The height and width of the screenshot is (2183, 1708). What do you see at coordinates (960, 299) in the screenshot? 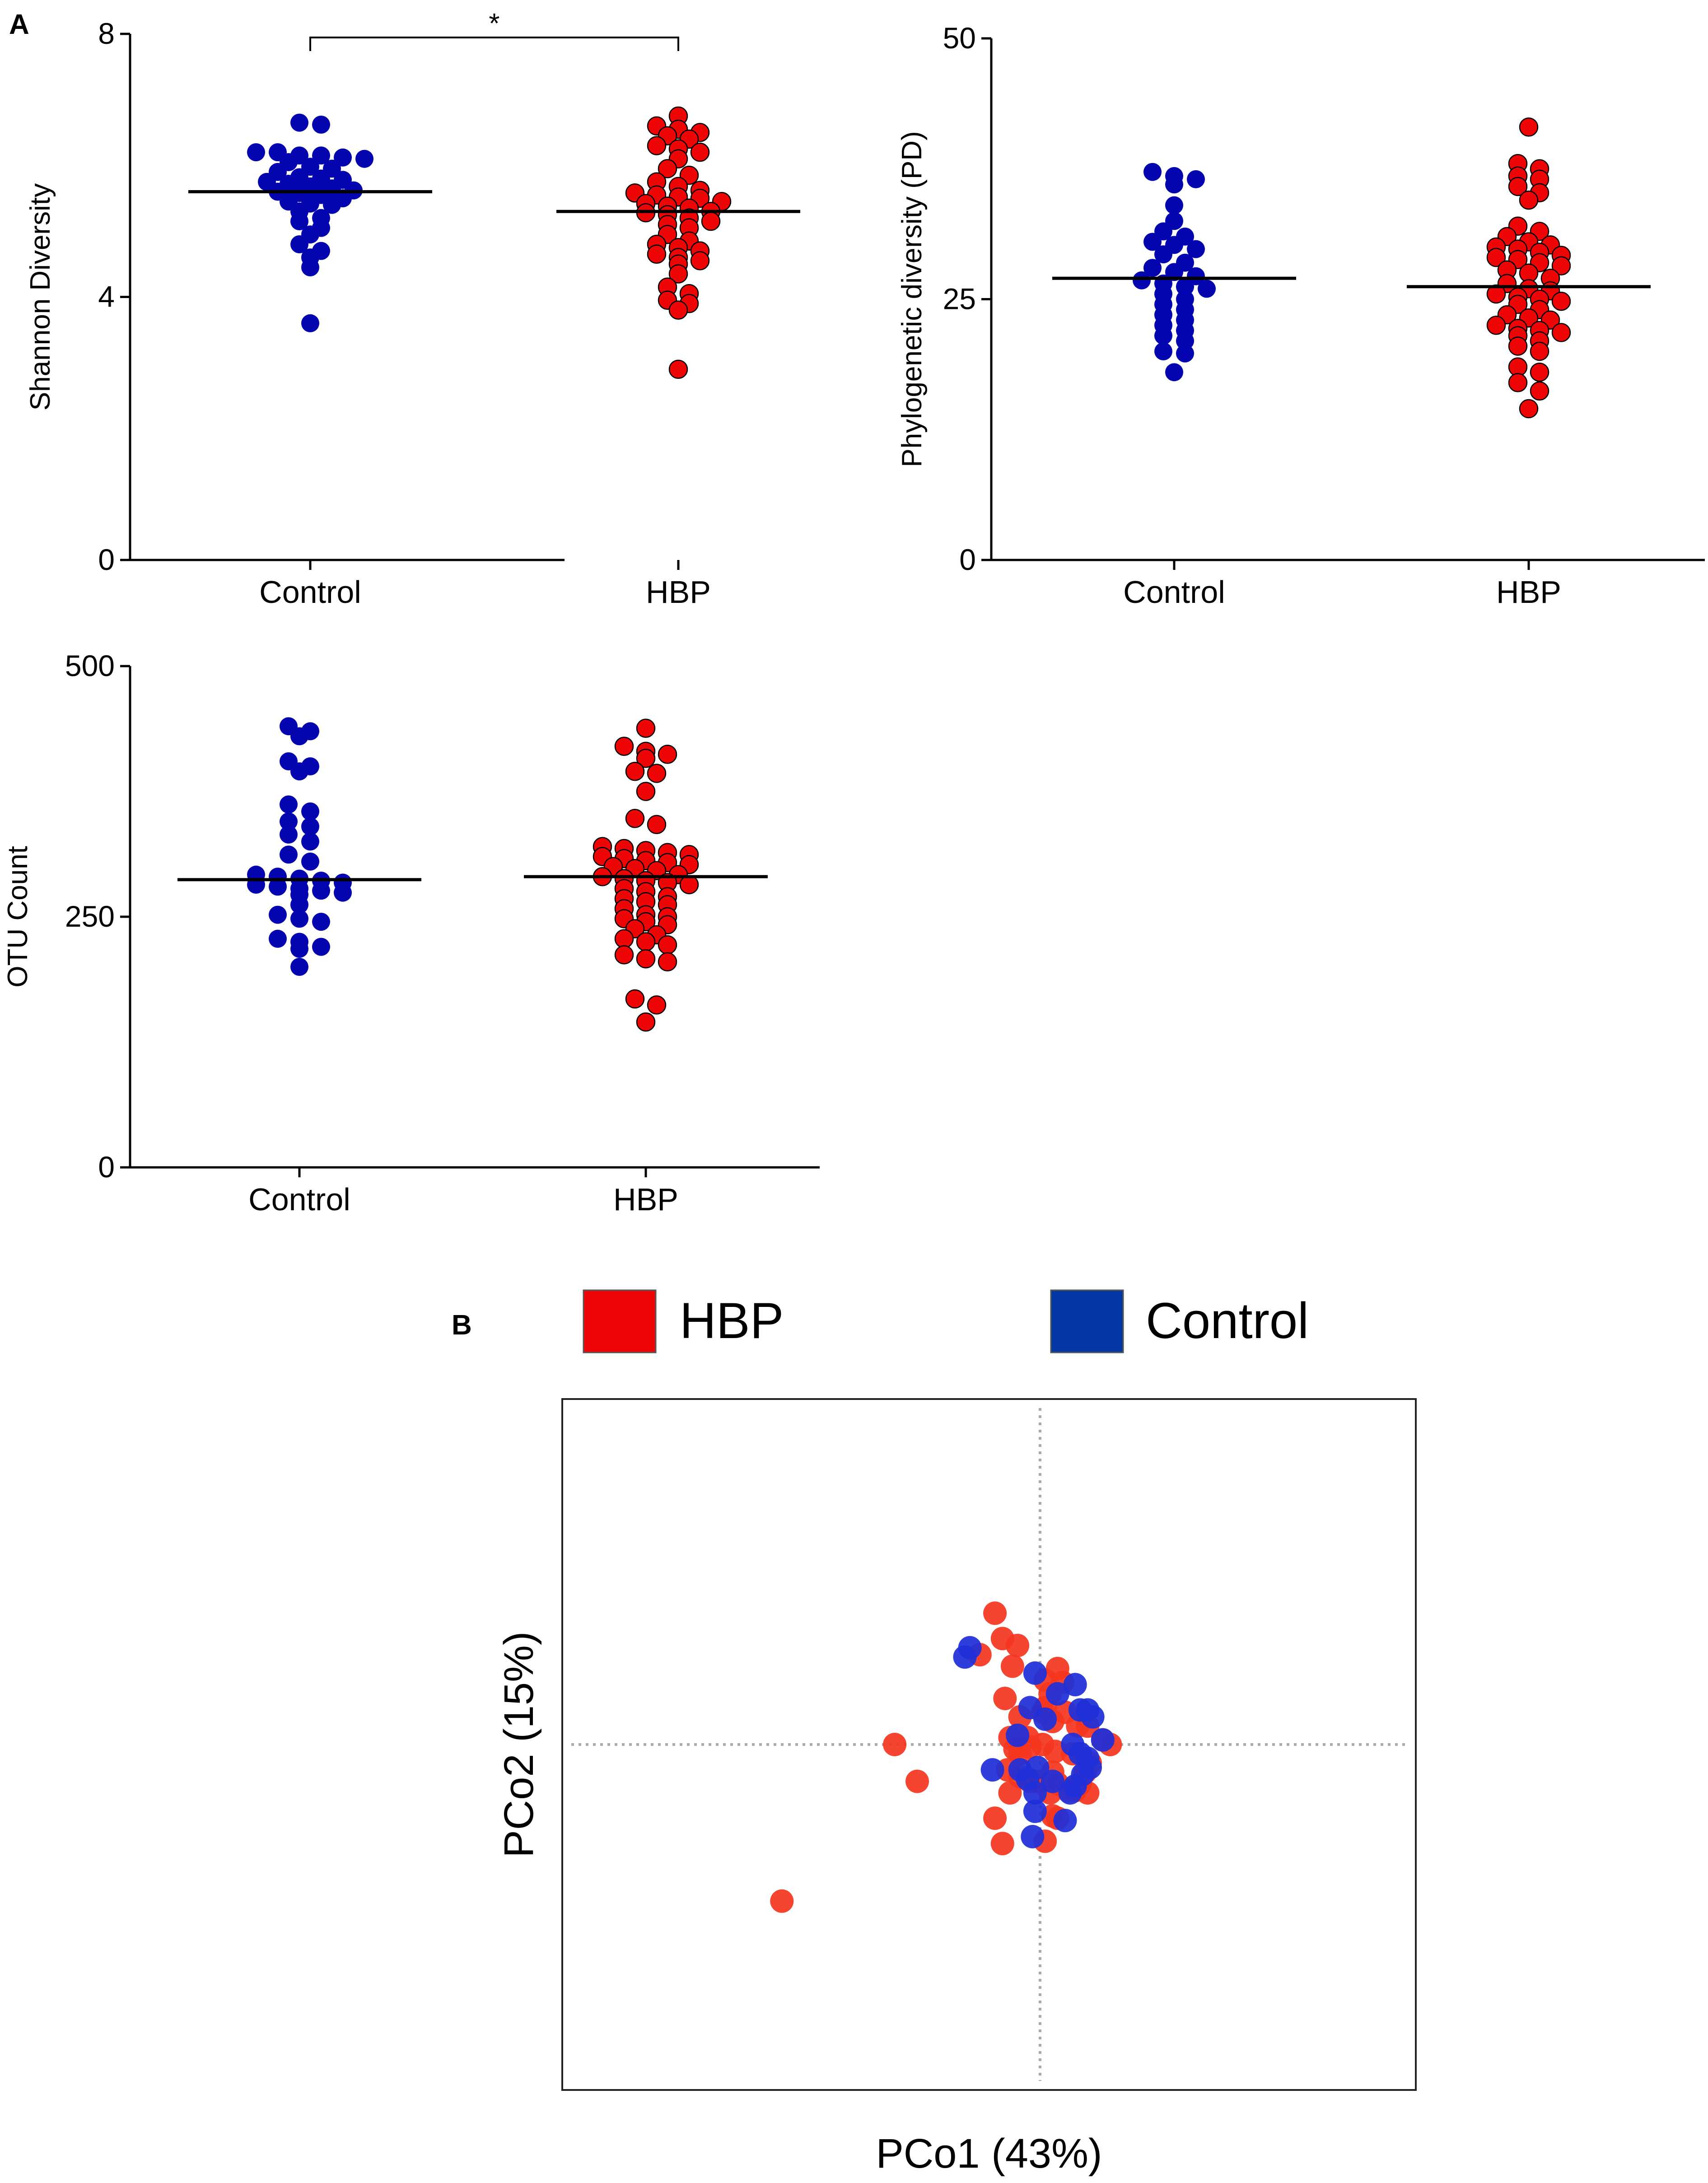
I see `y-tick-label-25: 25` at bounding box center [960, 299].